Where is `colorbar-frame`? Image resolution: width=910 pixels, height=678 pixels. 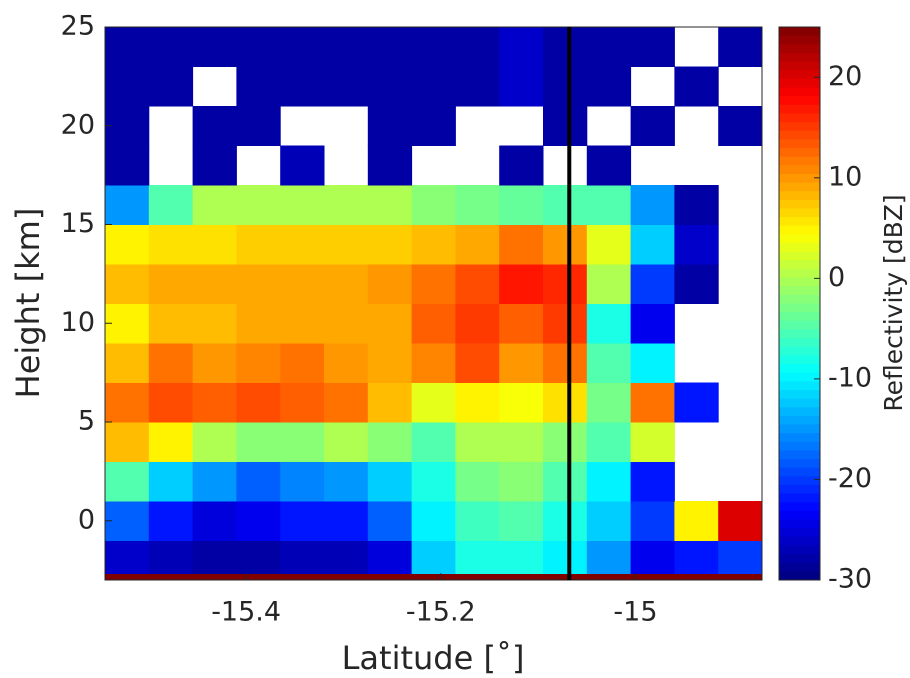
colorbar-frame is located at coordinates (799, 303).